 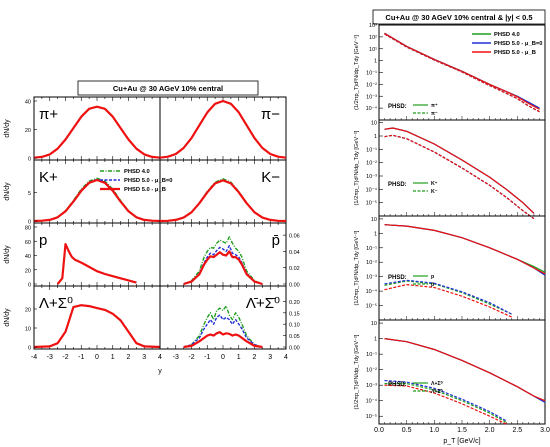 I want to click on x-tick-label: 0.5, so click(x=407, y=430).